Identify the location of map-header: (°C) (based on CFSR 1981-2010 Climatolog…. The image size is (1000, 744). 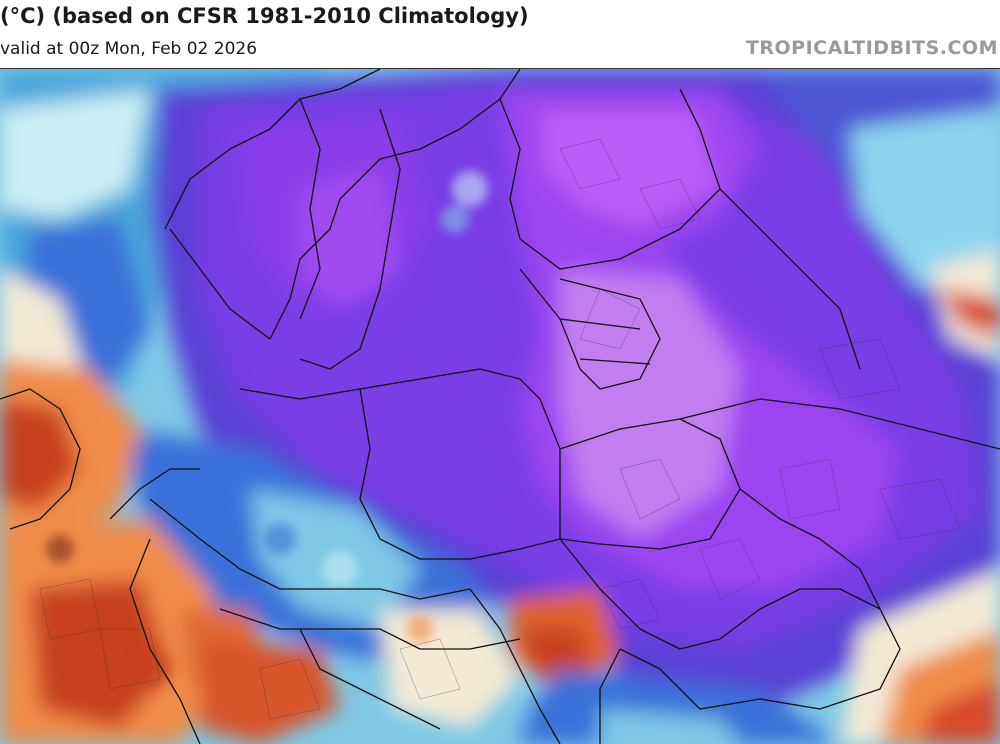
(500, 34).